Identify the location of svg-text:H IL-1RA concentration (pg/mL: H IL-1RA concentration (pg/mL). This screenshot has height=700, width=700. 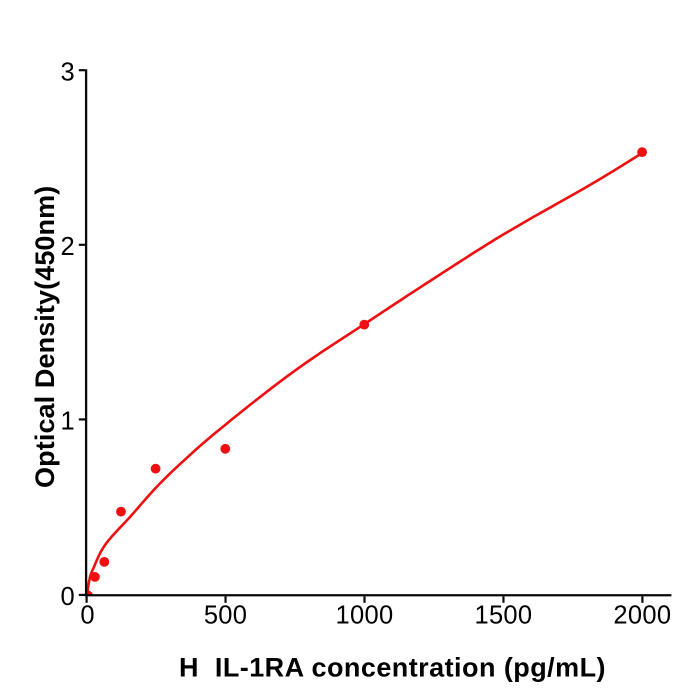
(392, 667).